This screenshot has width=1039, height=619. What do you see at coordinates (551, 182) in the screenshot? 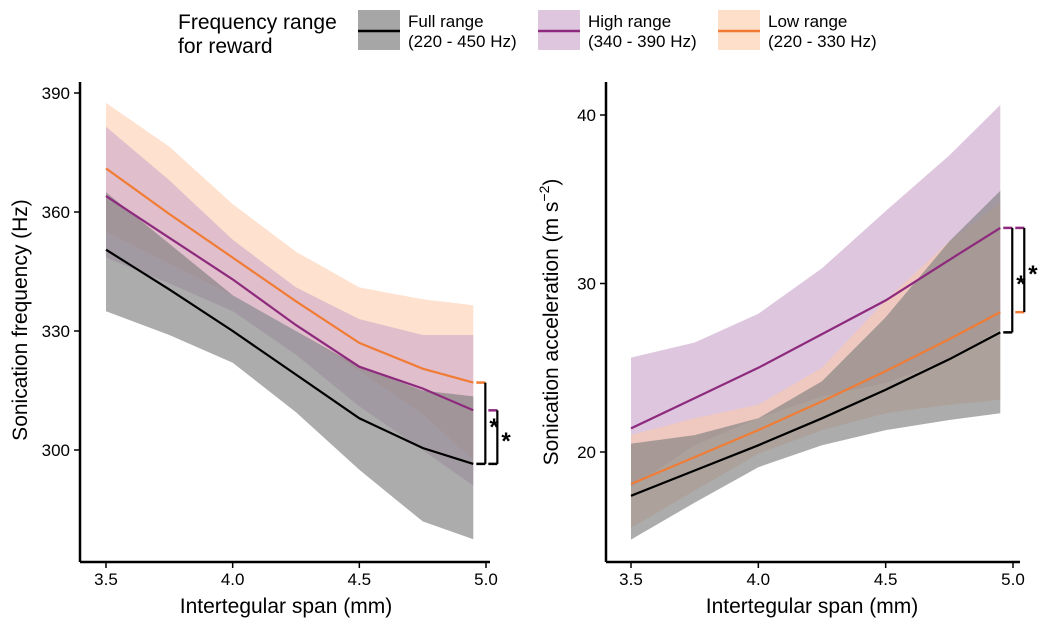
I see `acceleration-y-axis-title-suffix: )` at bounding box center [551, 182].